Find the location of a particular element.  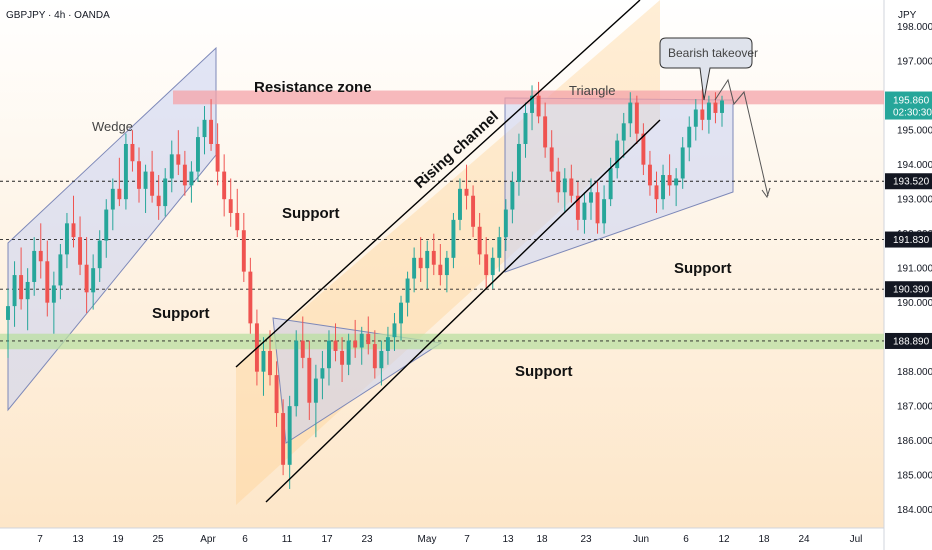

time-tick-label: 23 is located at coordinates (367, 539).